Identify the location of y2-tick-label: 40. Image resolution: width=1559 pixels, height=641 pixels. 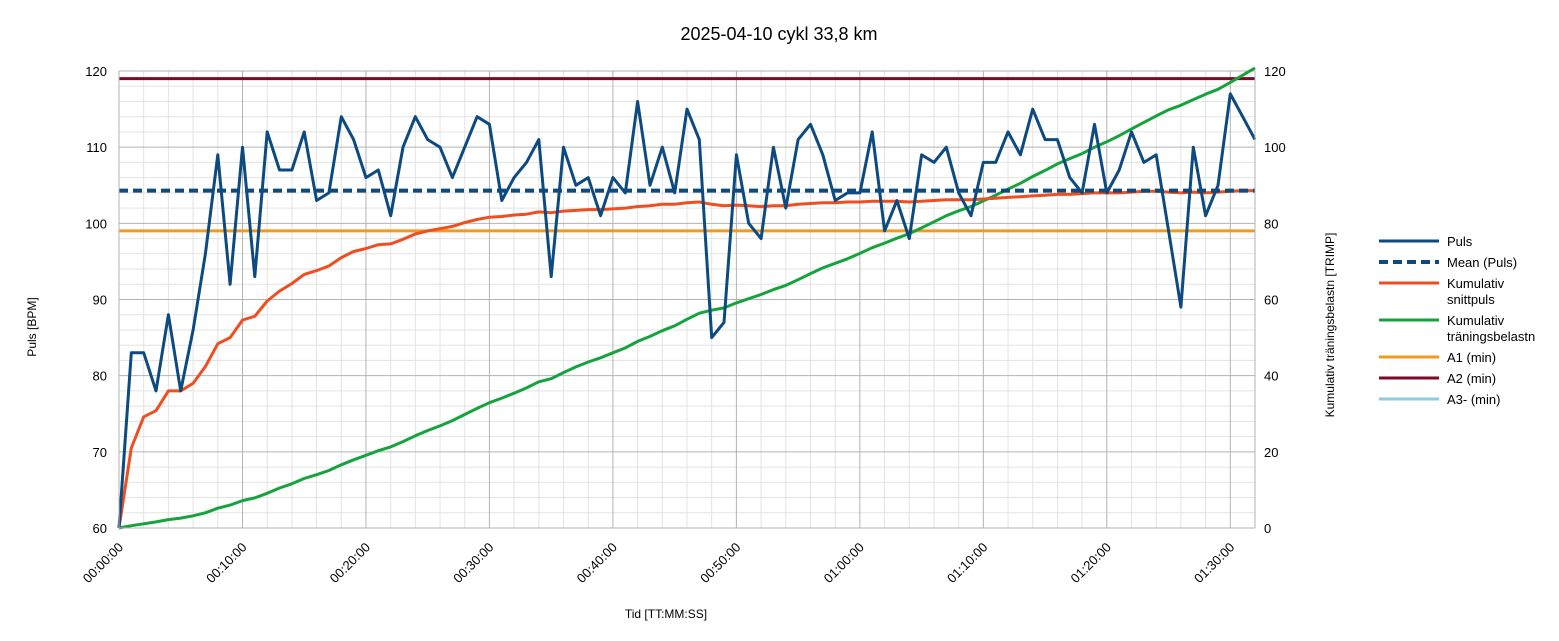
(1271, 376).